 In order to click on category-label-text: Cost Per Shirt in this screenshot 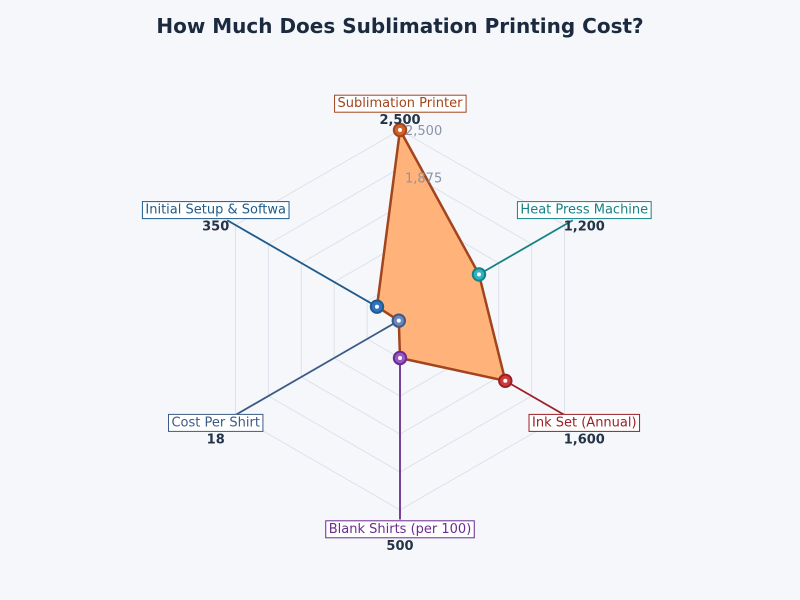, I will do `click(215, 422)`.